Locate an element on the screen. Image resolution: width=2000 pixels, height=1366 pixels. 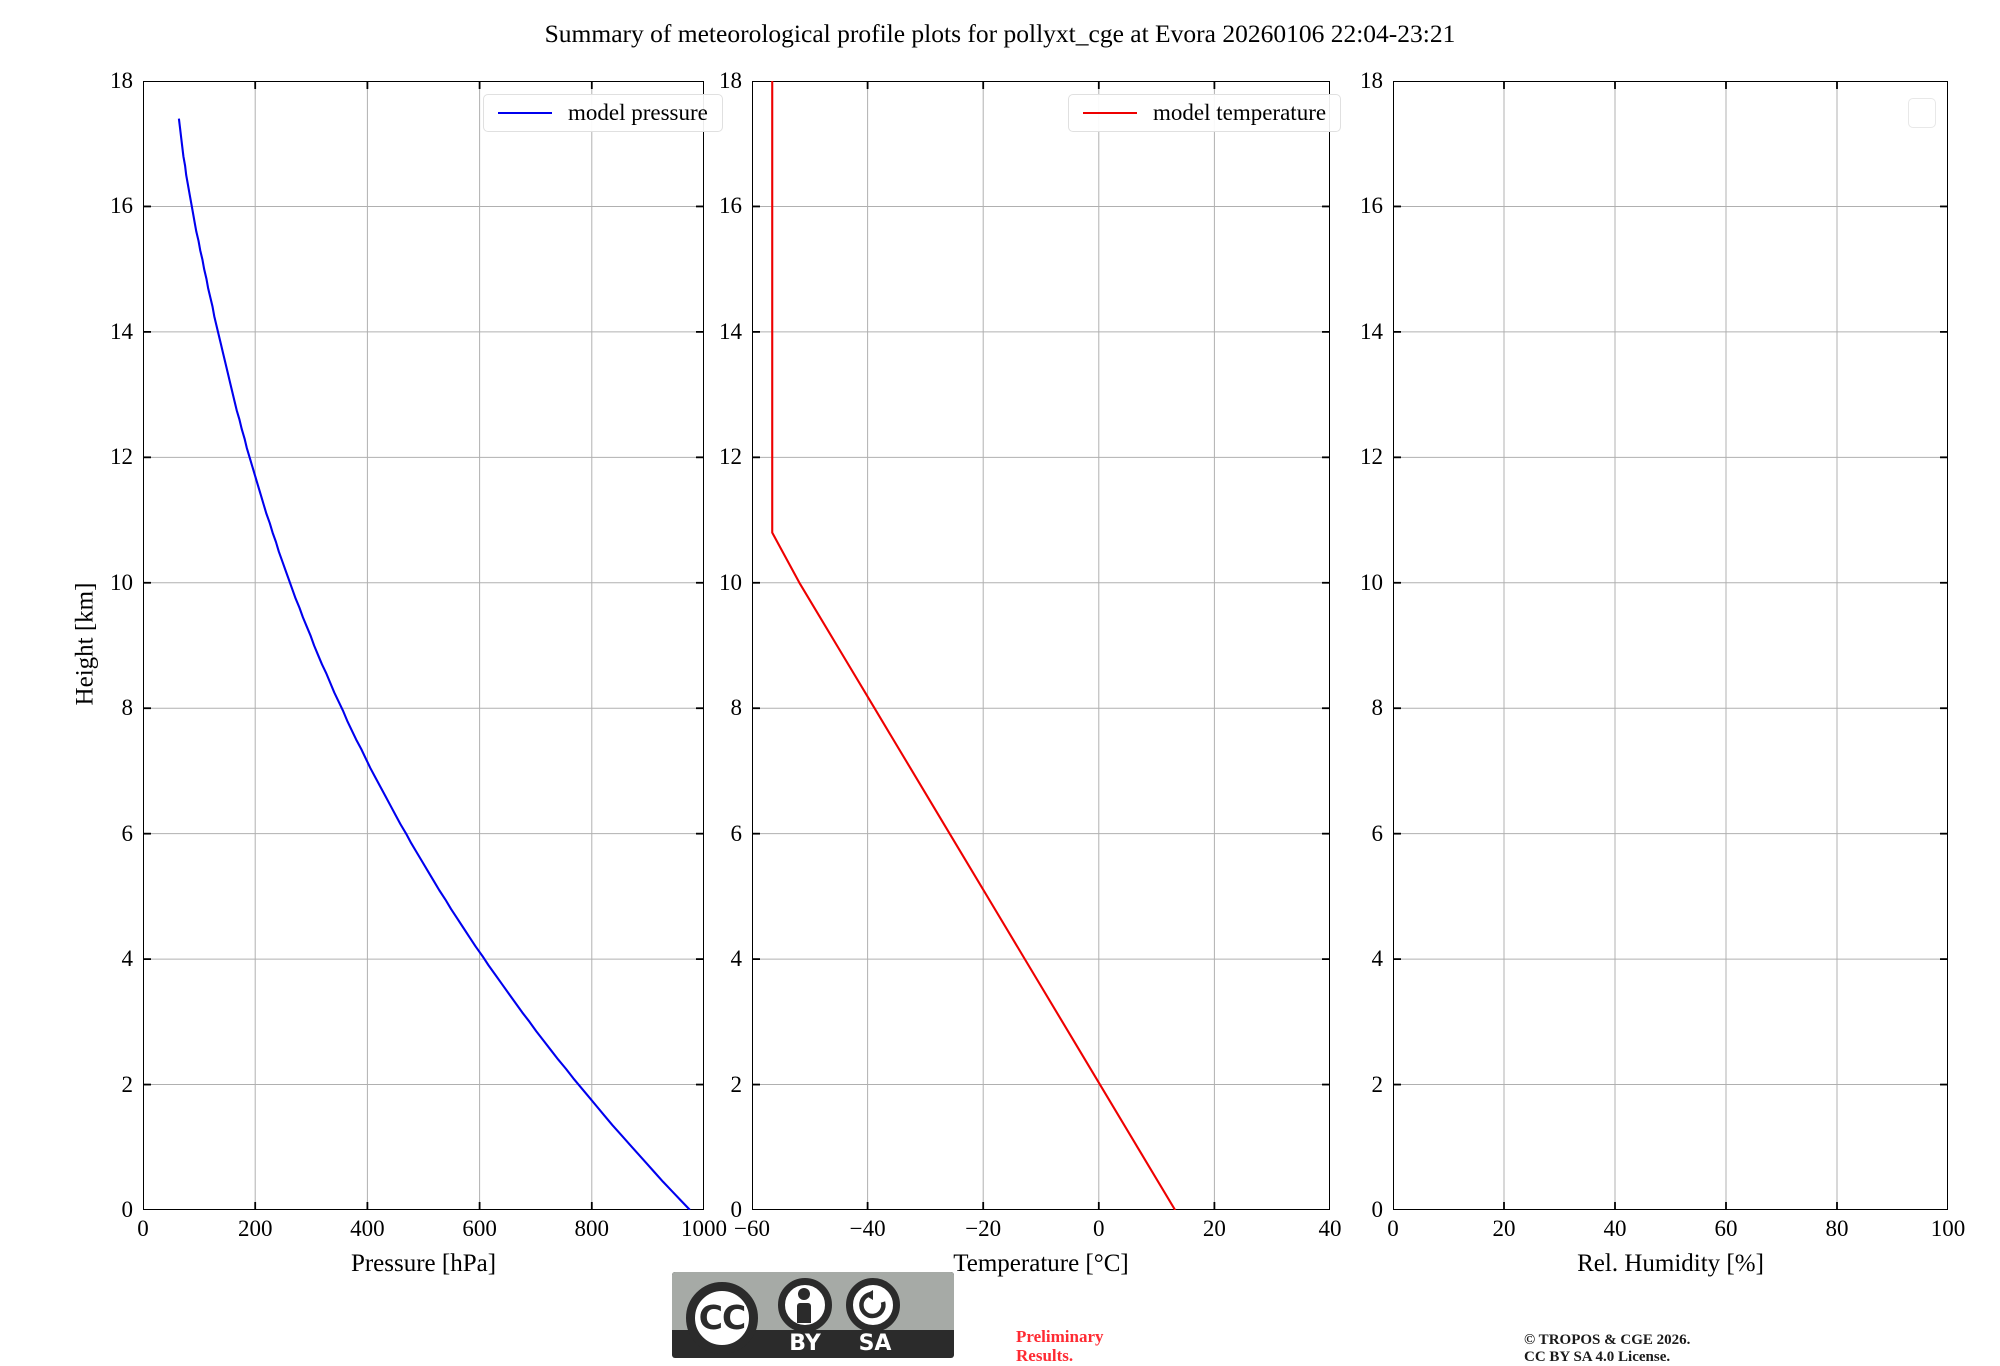
cc-sa-circle-icon is located at coordinates (873, 1305).